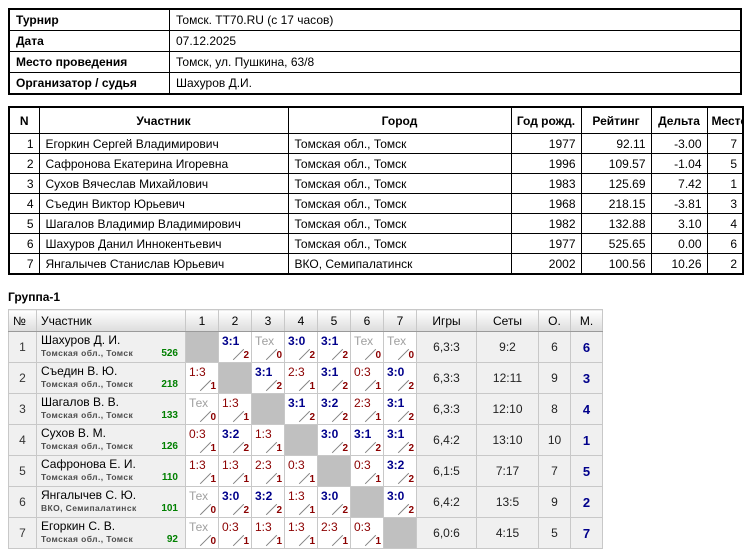 The height and width of the screenshot is (557, 750). Describe the element at coordinates (88, 464) in the screenshot. I see `group-player-name: Сафронова Е. И.` at that location.